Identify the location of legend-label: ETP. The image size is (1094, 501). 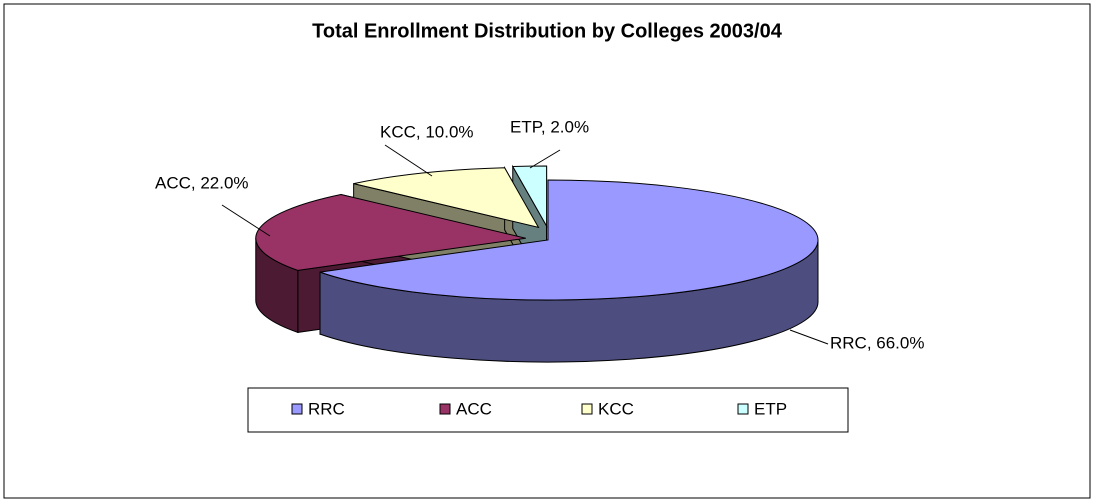
(770, 408).